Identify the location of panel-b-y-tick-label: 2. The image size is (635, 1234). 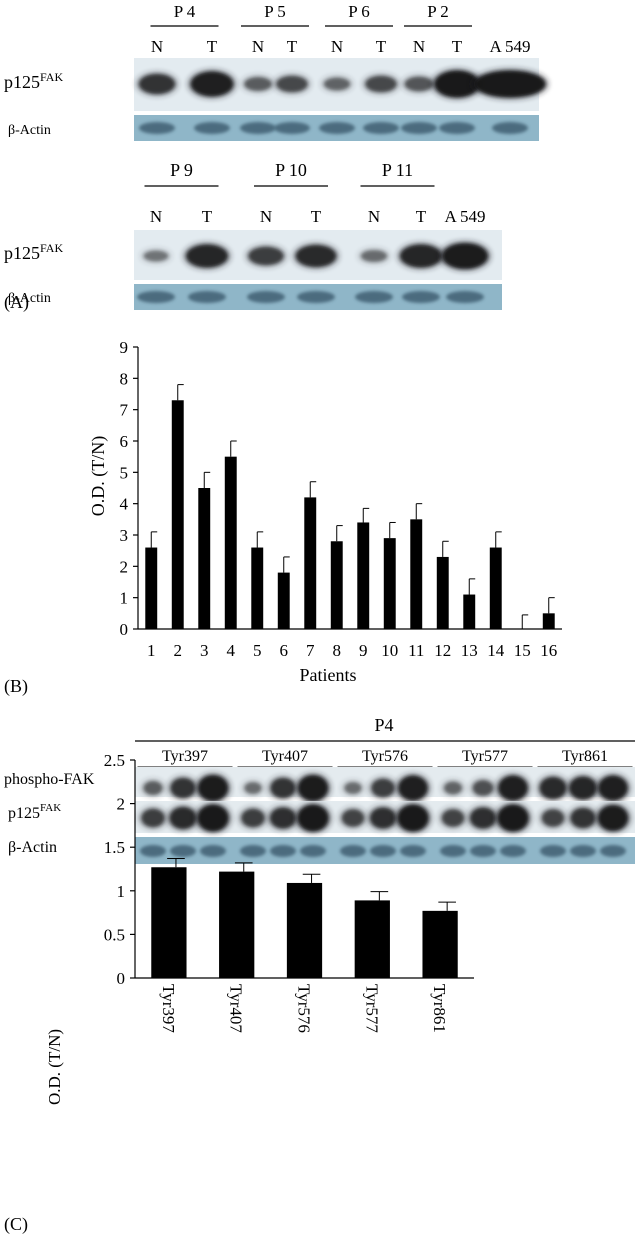
(124, 566).